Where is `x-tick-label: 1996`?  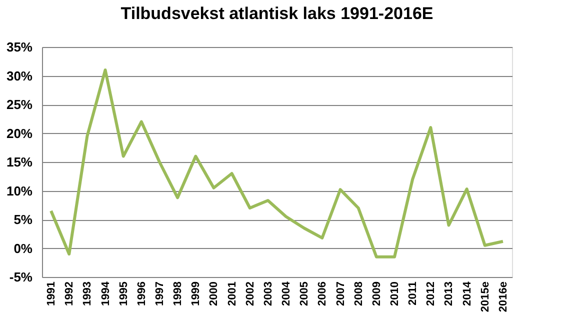 x-tick-label: 1996 is located at coordinates (142, 294).